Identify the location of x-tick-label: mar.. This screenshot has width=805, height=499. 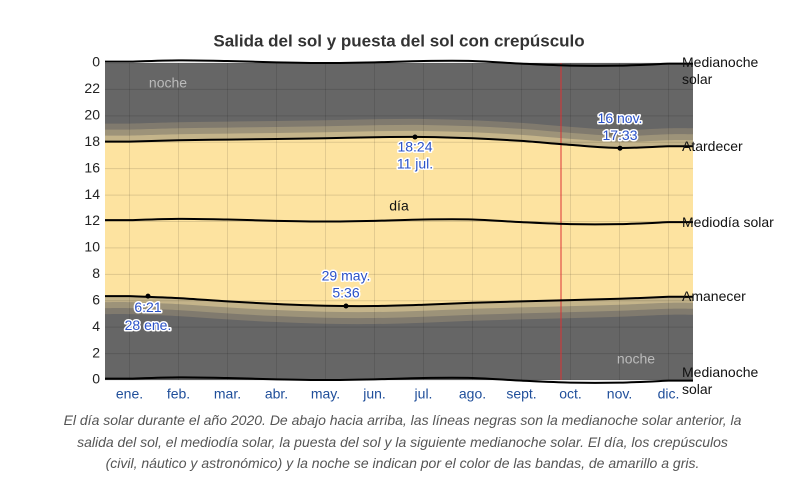
(227, 394).